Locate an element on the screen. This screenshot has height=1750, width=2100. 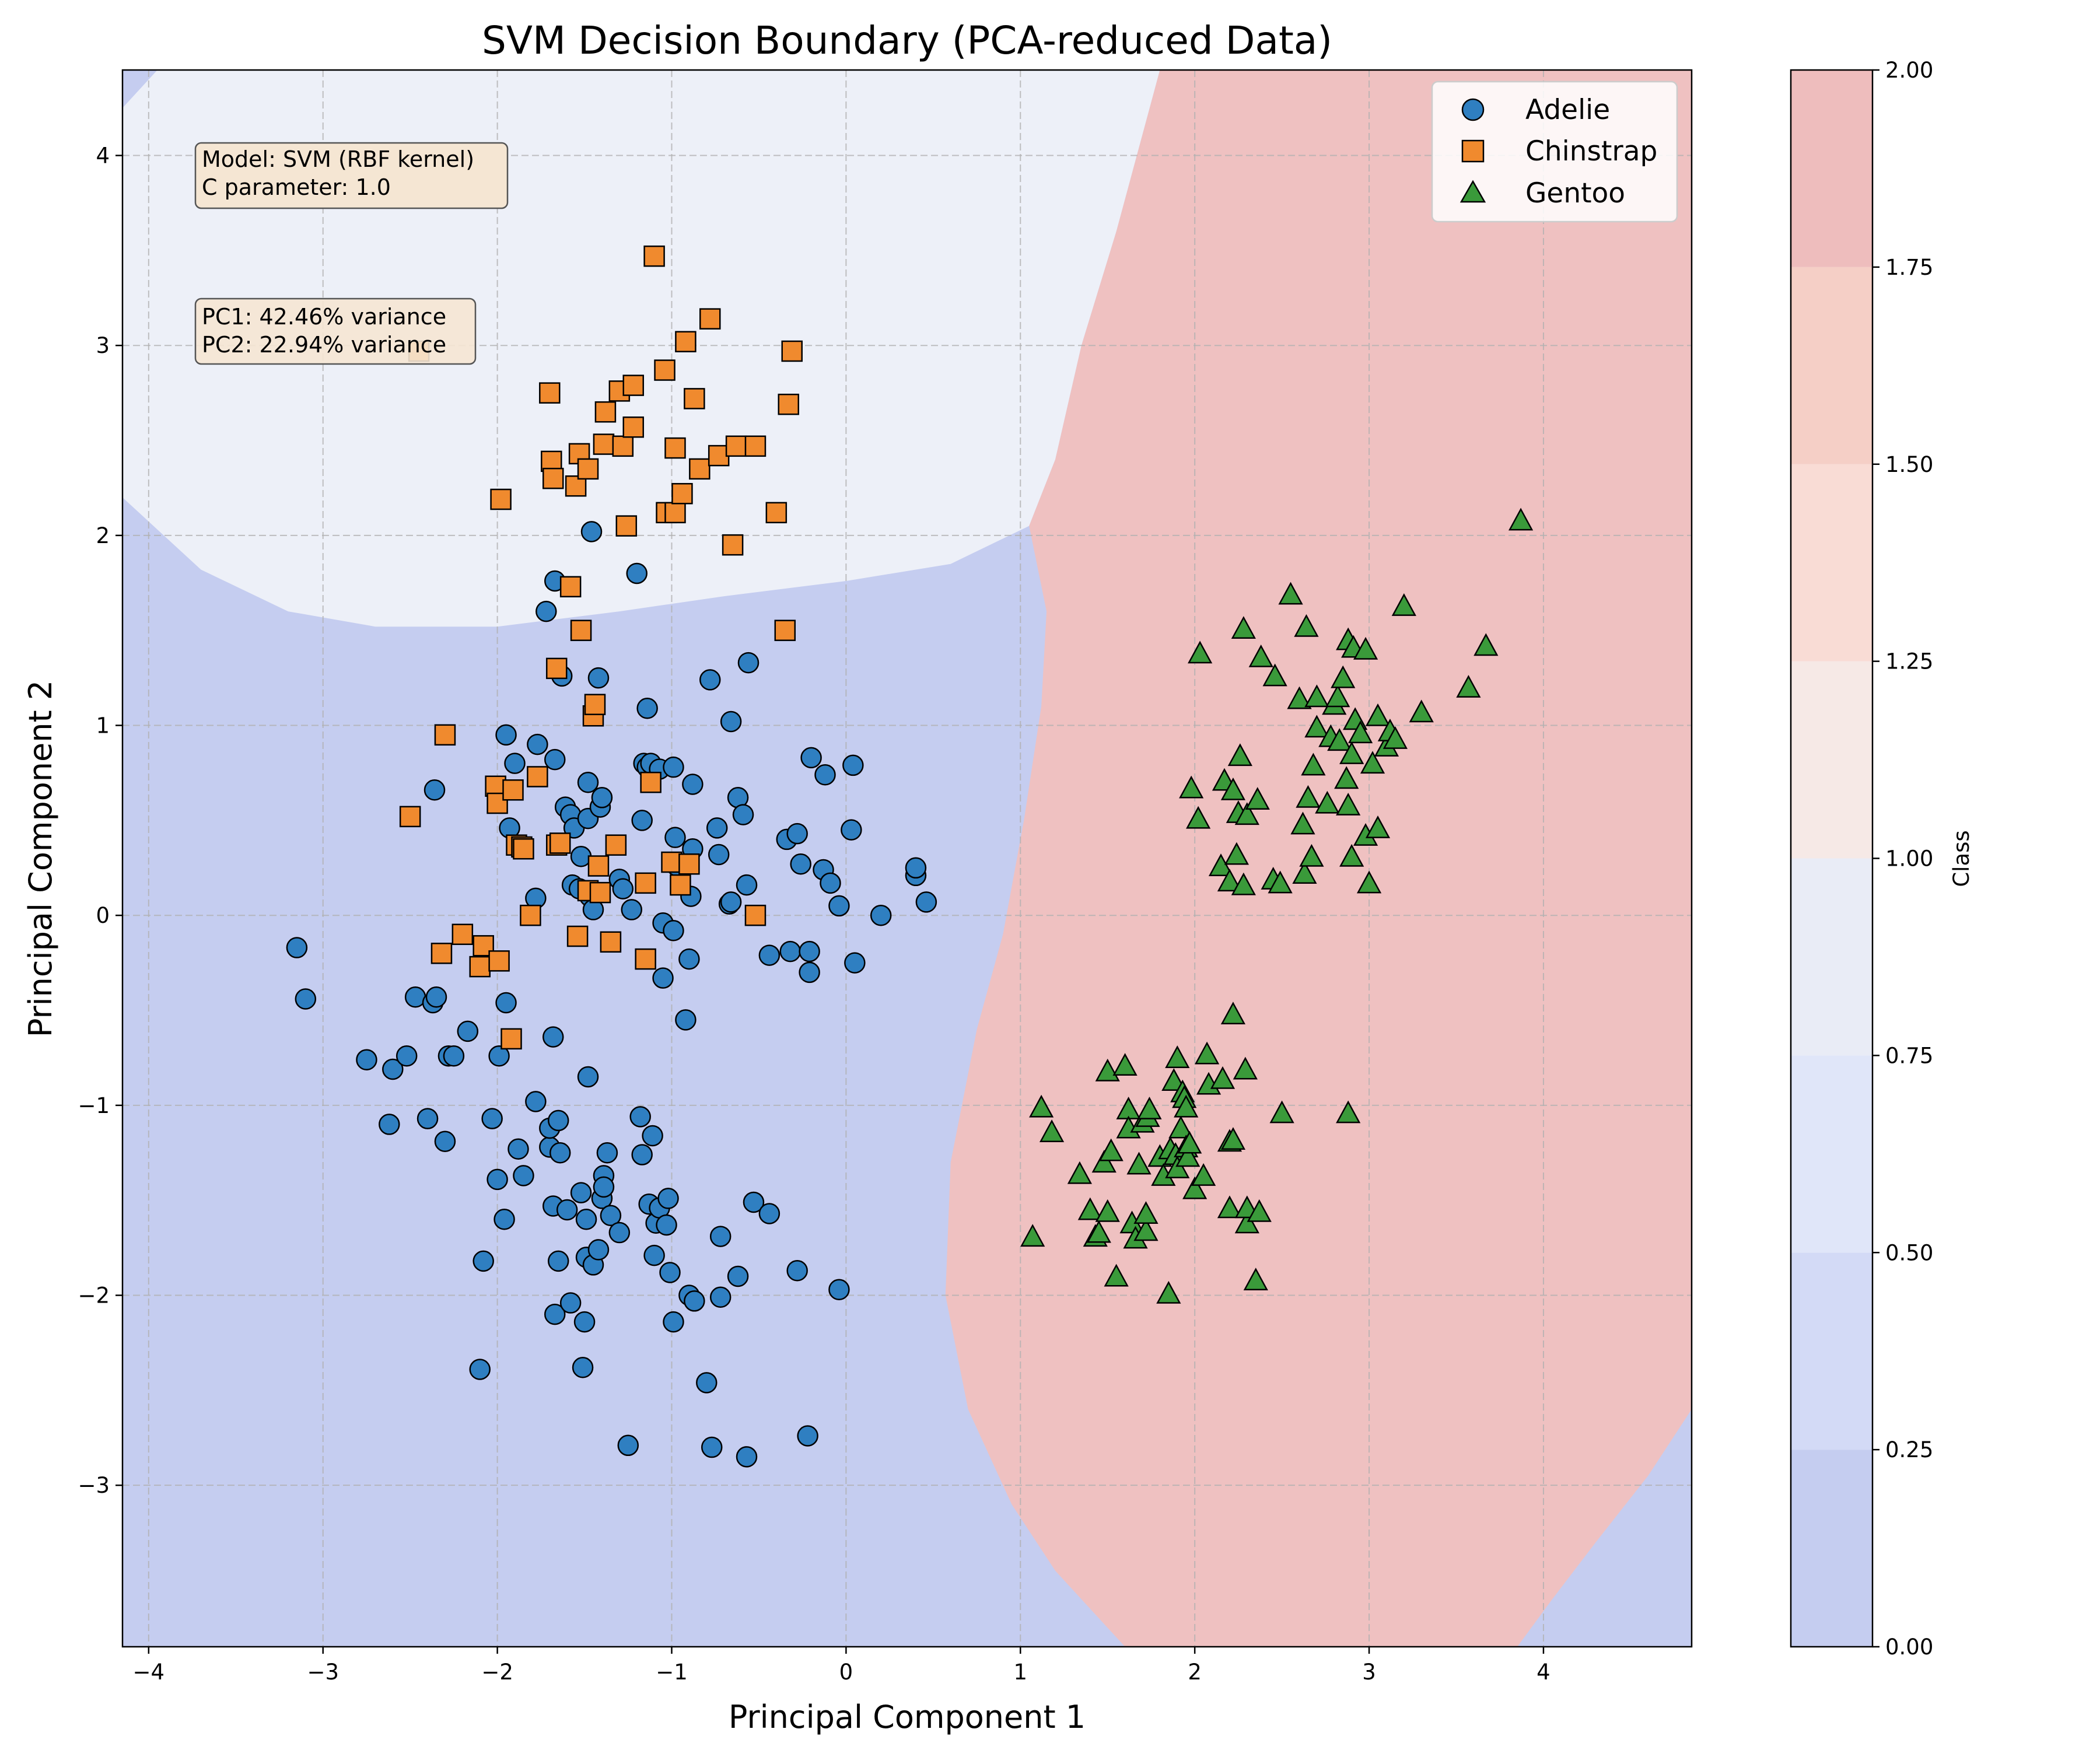
legend-marker-chinstrap is located at coordinates (1473, 151).